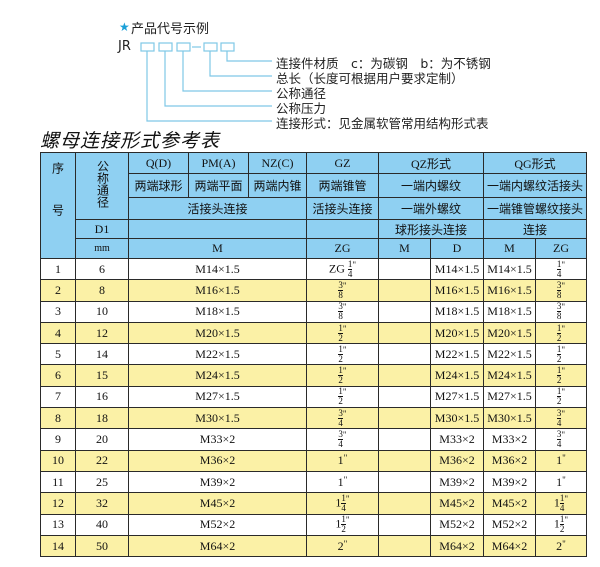 The height and width of the screenshot is (567, 600). I want to click on thread-m: M24×1.5, so click(217, 375).